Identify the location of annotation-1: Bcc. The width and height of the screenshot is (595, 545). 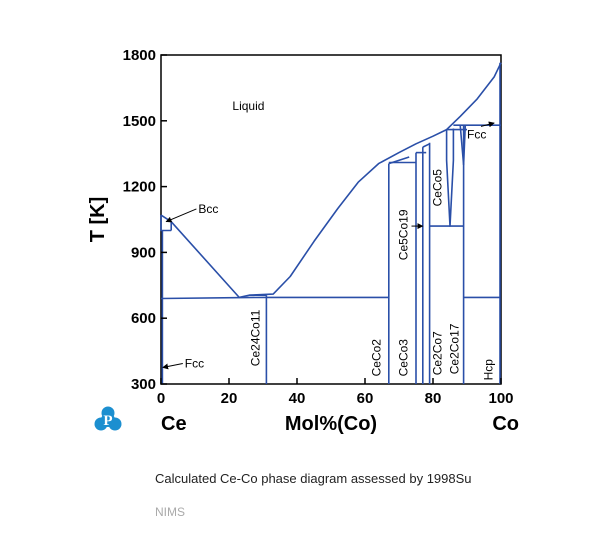
(208, 209).